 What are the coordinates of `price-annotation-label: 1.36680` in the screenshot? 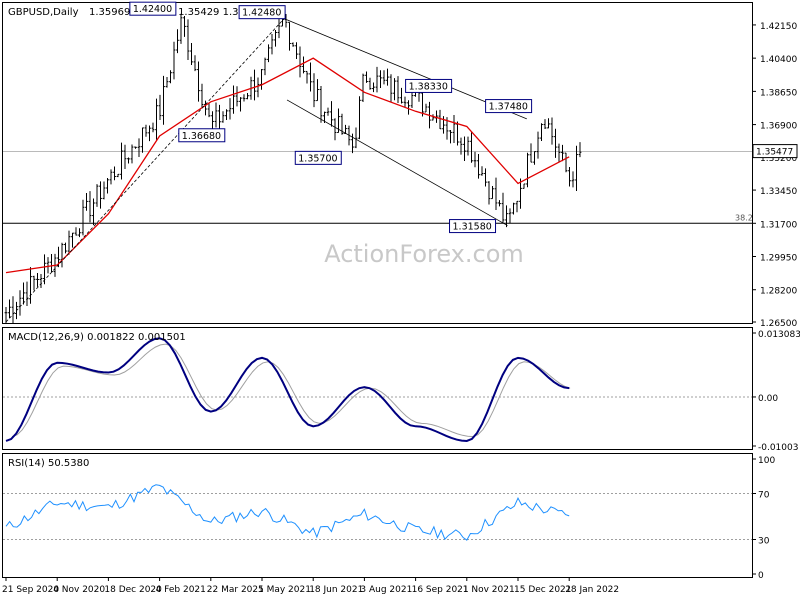 It's located at (201, 136).